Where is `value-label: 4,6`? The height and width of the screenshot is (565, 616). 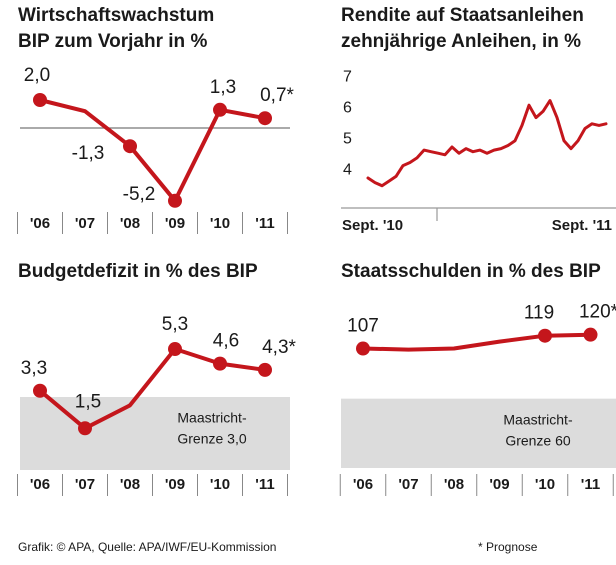
value-label: 4,6 is located at coordinates (226, 341).